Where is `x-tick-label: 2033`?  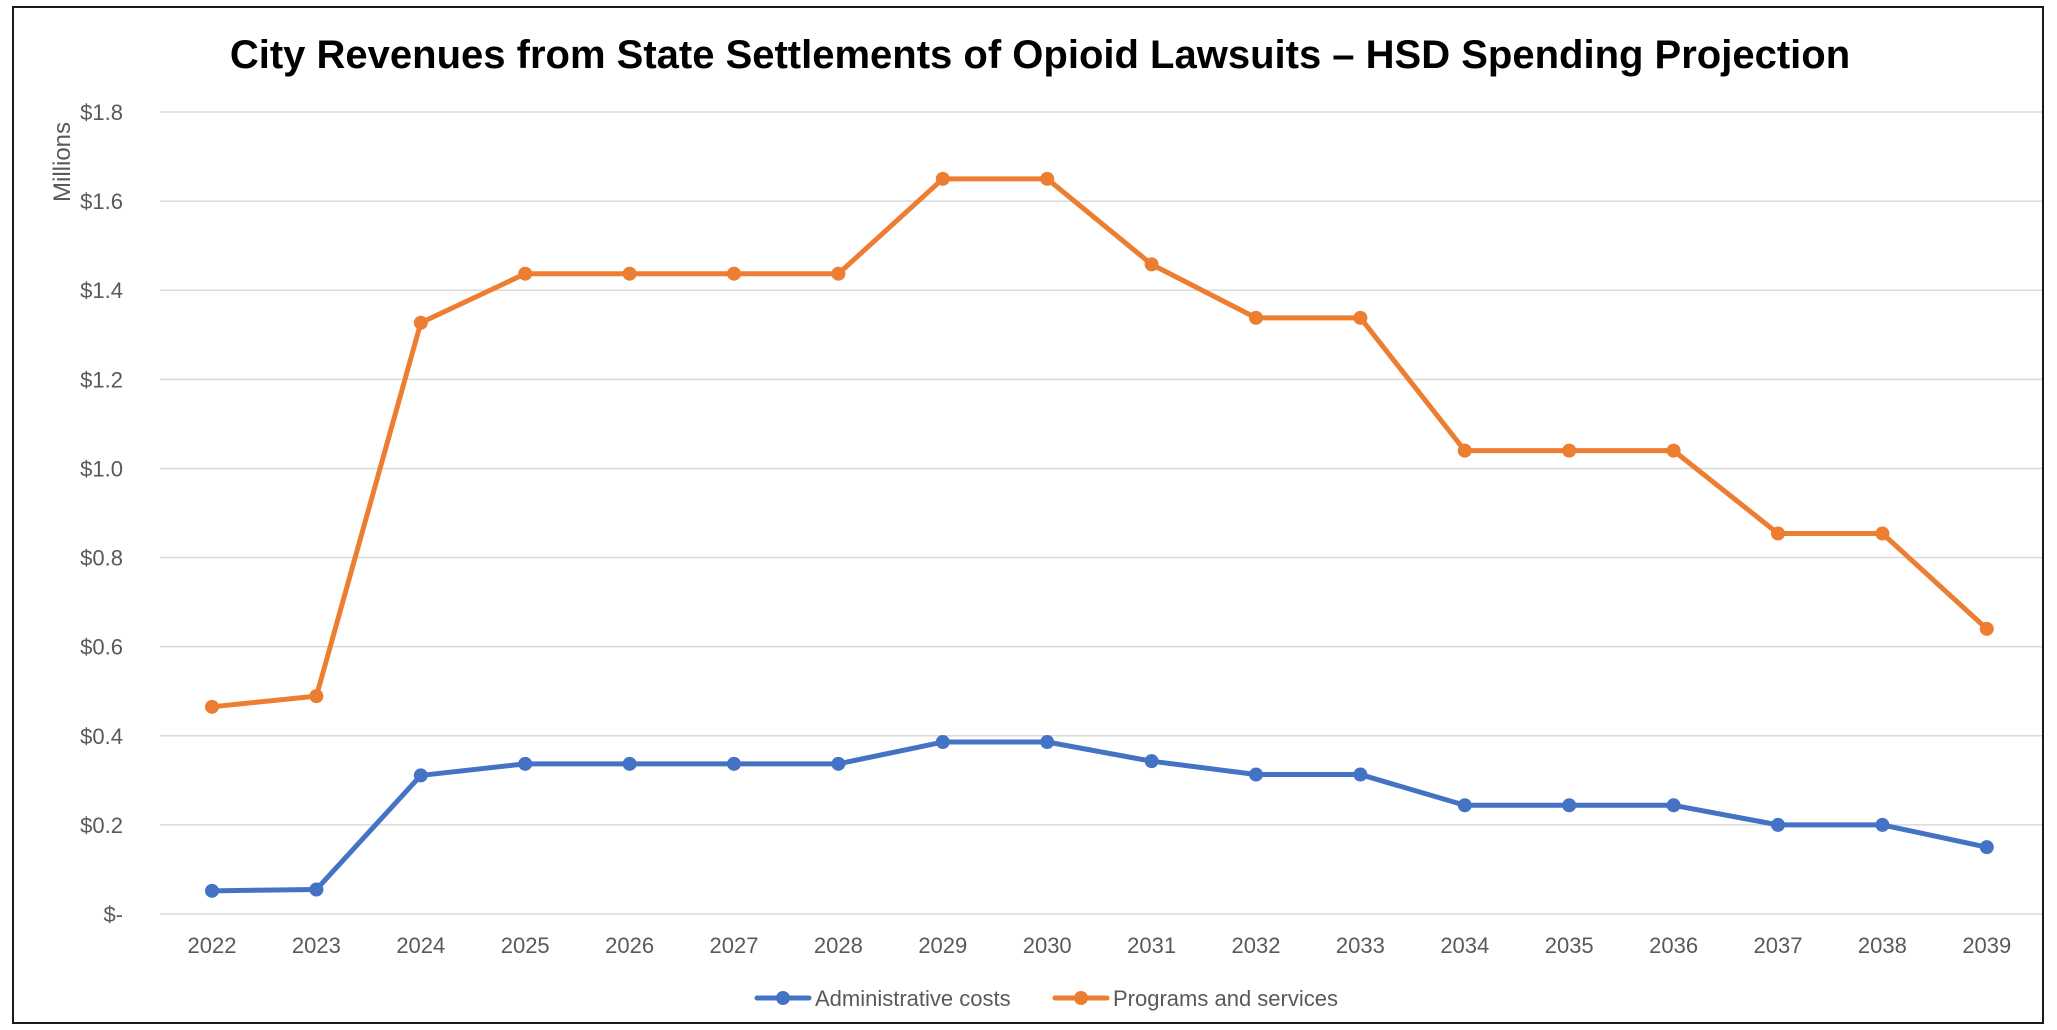 x-tick-label: 2033 is located at coordinates (1360, 945).